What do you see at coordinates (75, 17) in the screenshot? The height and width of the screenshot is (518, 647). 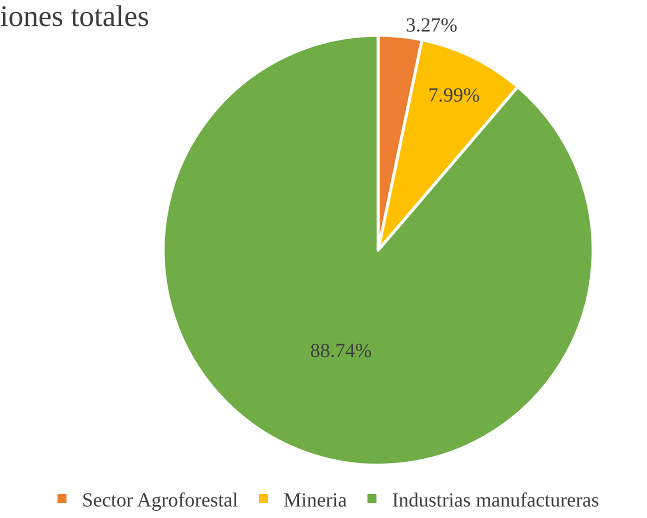 I see `chart-title: iones totales` at bounding box center [75, 17].